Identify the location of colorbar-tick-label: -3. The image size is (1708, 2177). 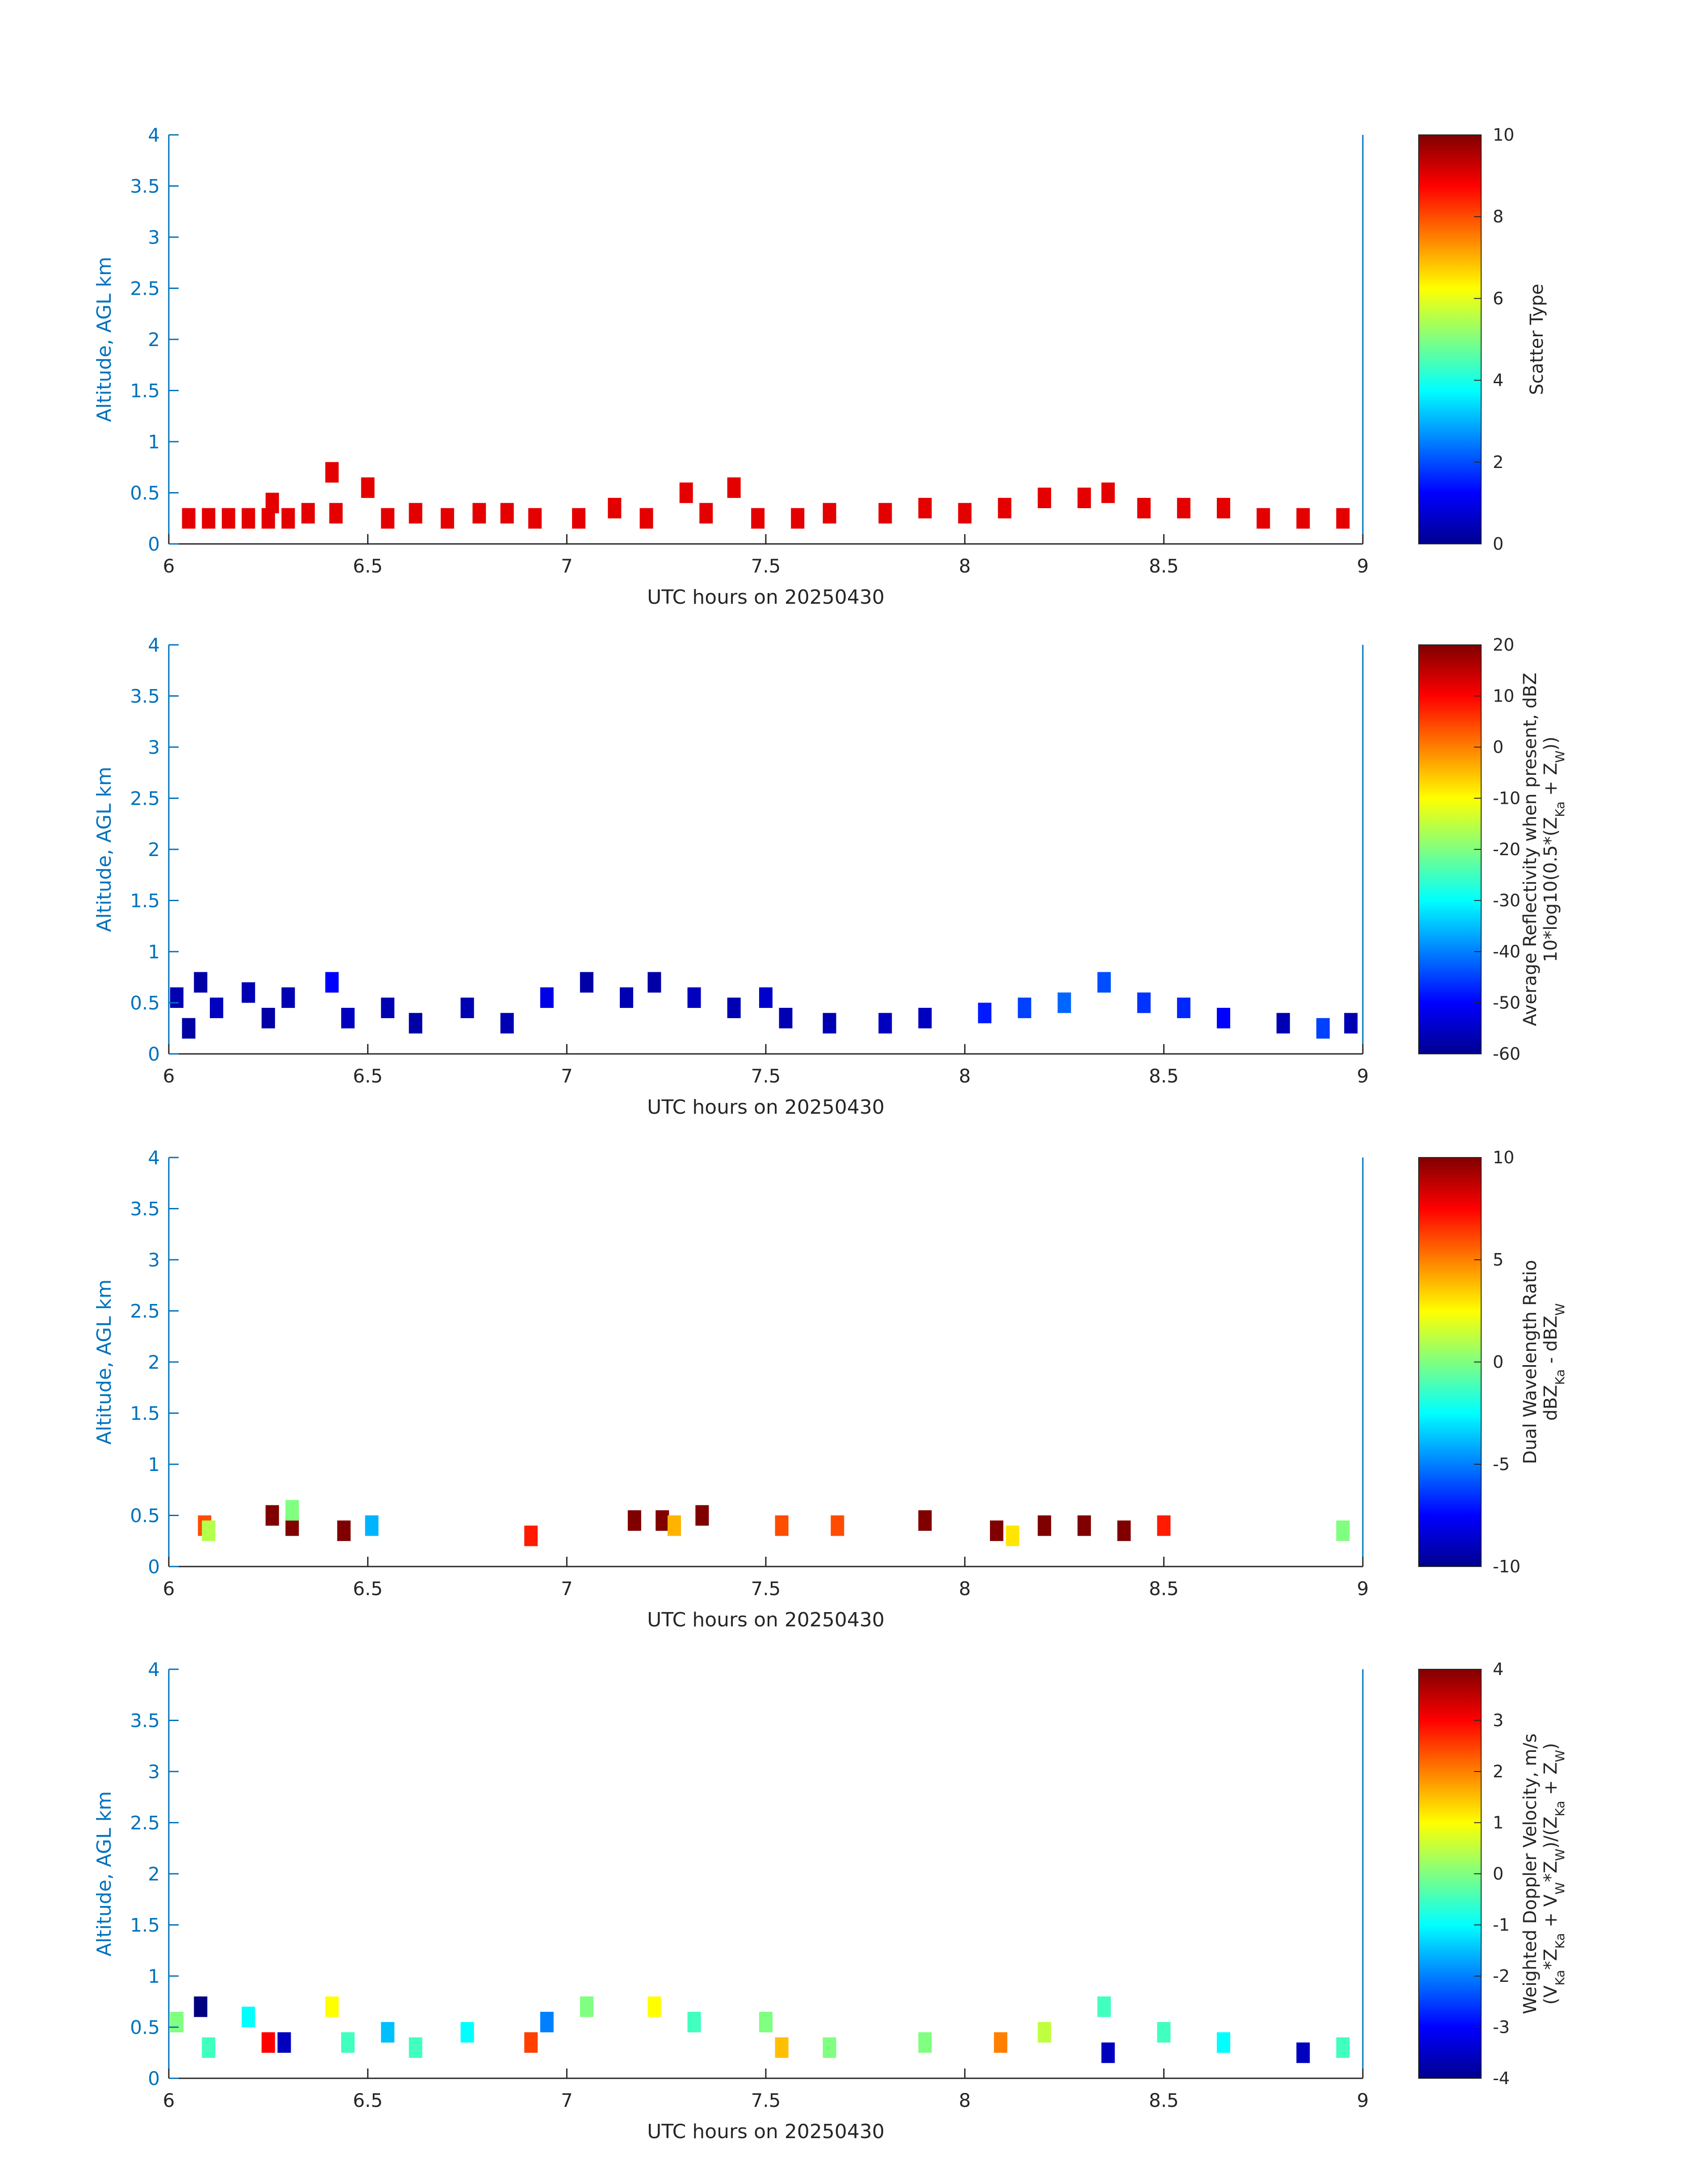
(1501, 2027).